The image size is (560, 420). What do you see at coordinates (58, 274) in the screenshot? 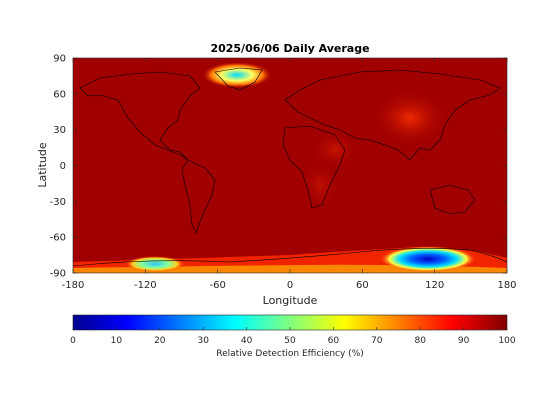
I see `y-tick-label: -90` at bounding box center [58, 274].